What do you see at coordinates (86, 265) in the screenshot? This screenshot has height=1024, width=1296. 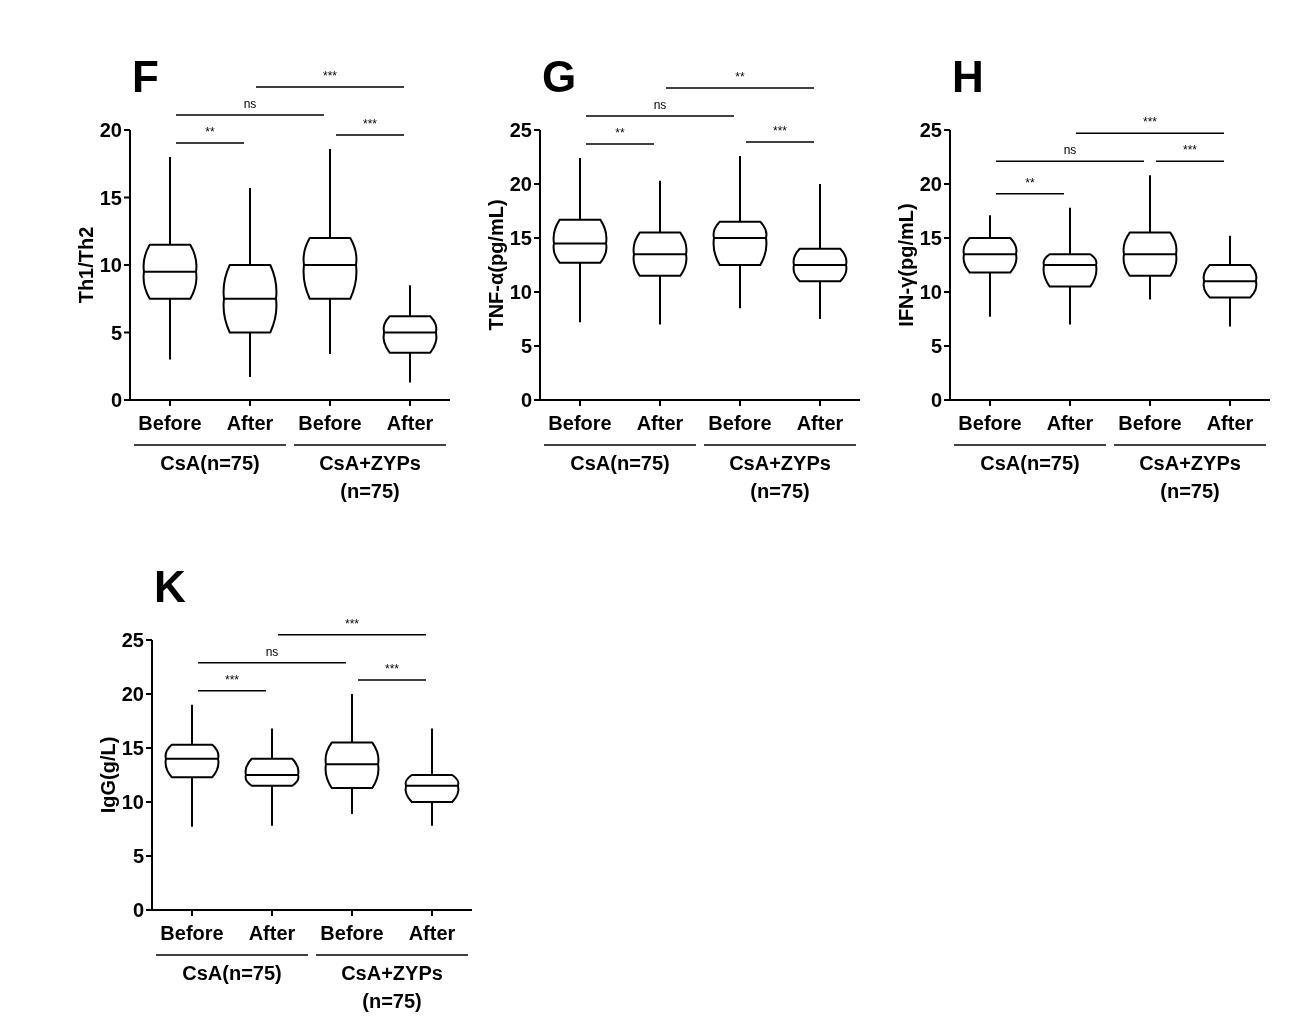 I see `y-axis-title: Th1/Th2` at bounding box center [86, 265].